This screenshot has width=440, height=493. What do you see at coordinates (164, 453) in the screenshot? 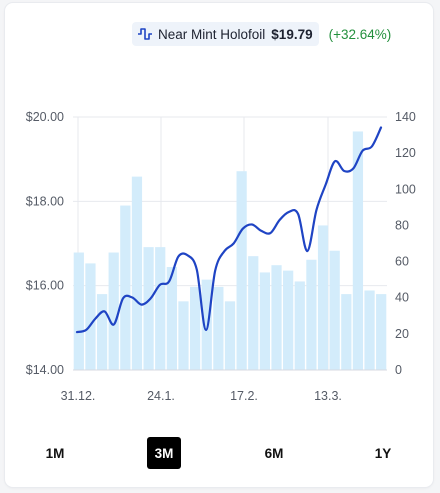
I see `range-button-3m: 3M` at bounding box center [164, 453].